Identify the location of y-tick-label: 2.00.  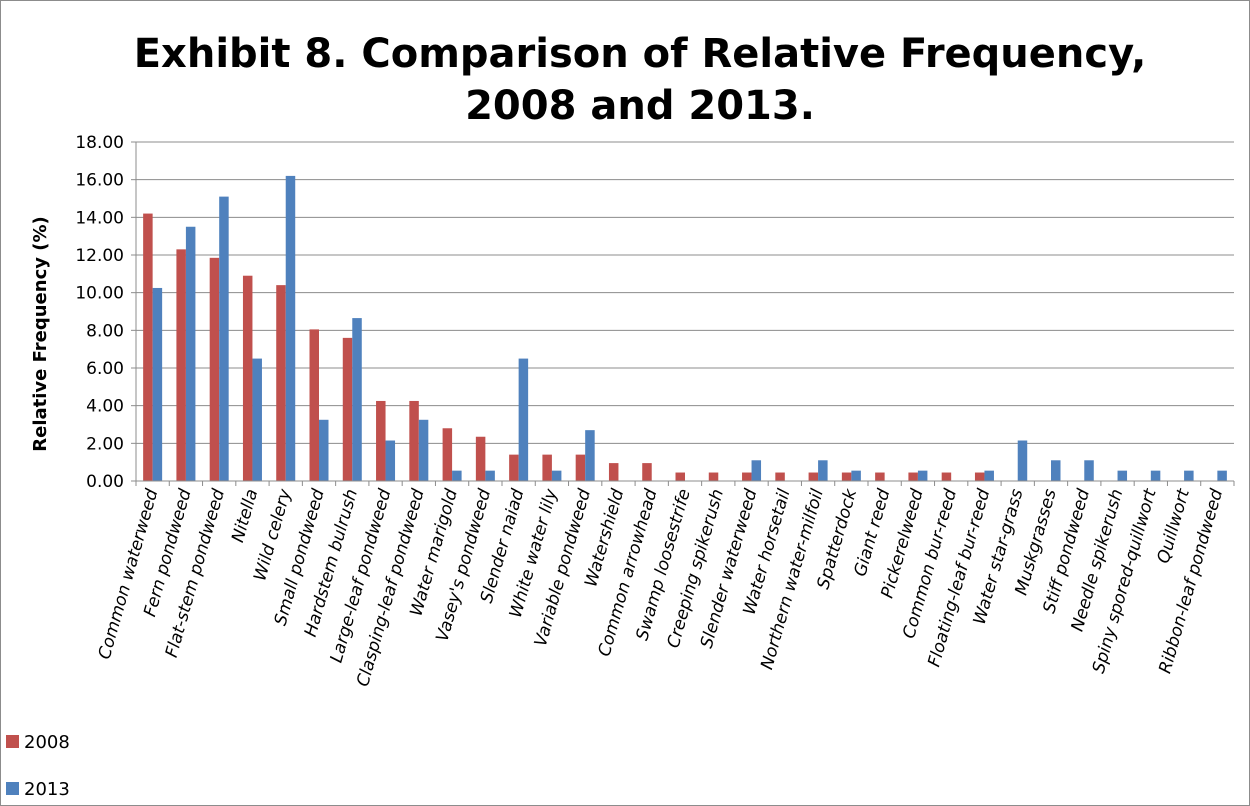
(105, 444).